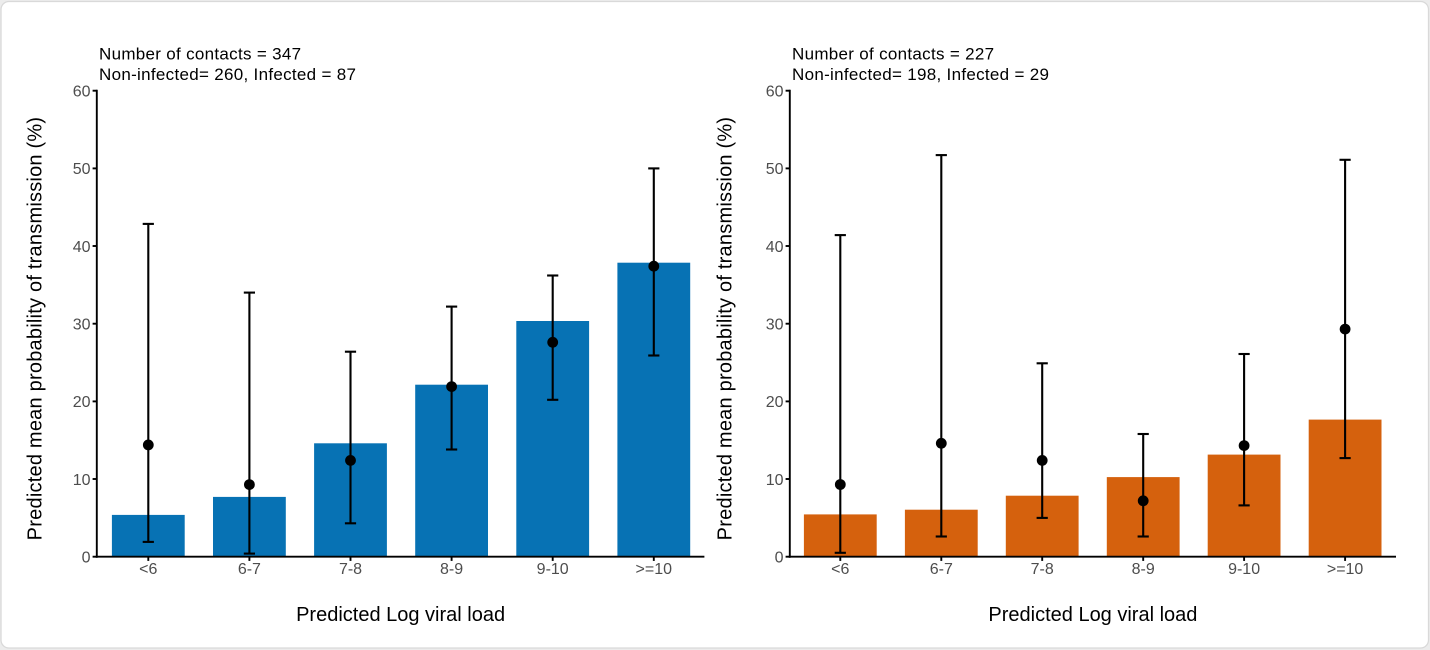 The width and height of the screenshot is (1430, 650). Describe the element at coordinates (200, 53) in the screenshot. I see `svg-text: Number of contacts = 347` at that location.